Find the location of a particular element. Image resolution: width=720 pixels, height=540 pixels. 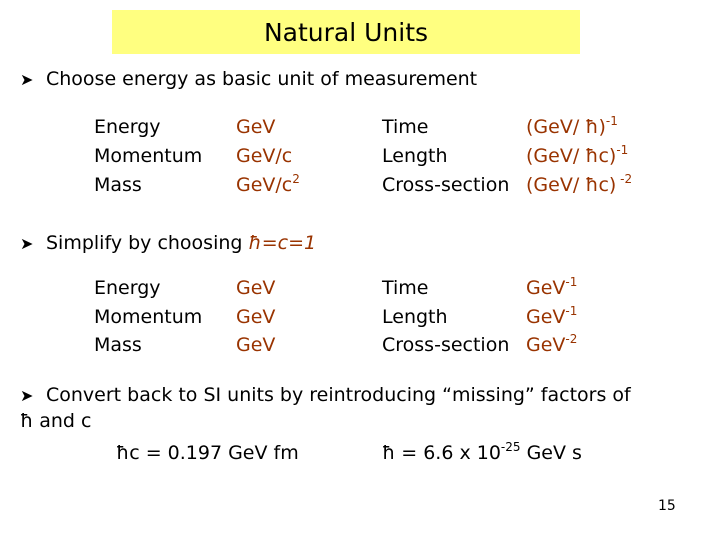

formula-hbar-tail: GeV s is located at coordinates (551, 453).